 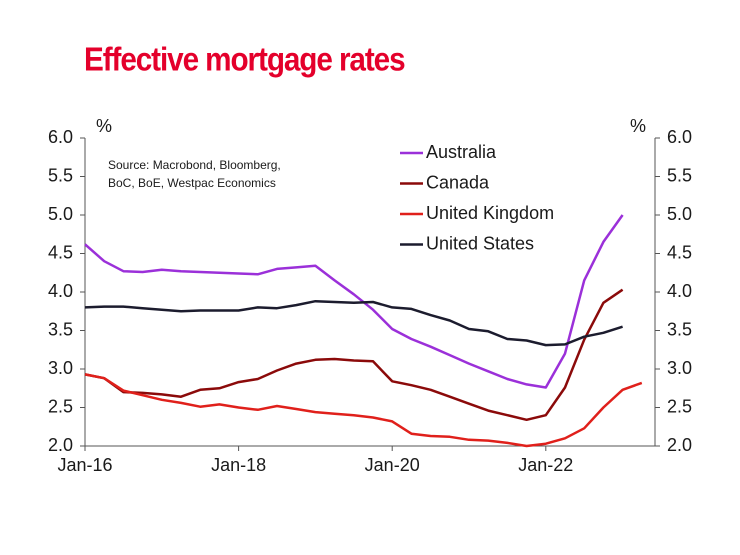 What do you see at coordinates (194, 165) in the screenshot?
I see `source-note: Source: Macrobond, Bloomberg,` at bounding box center [194, 165].